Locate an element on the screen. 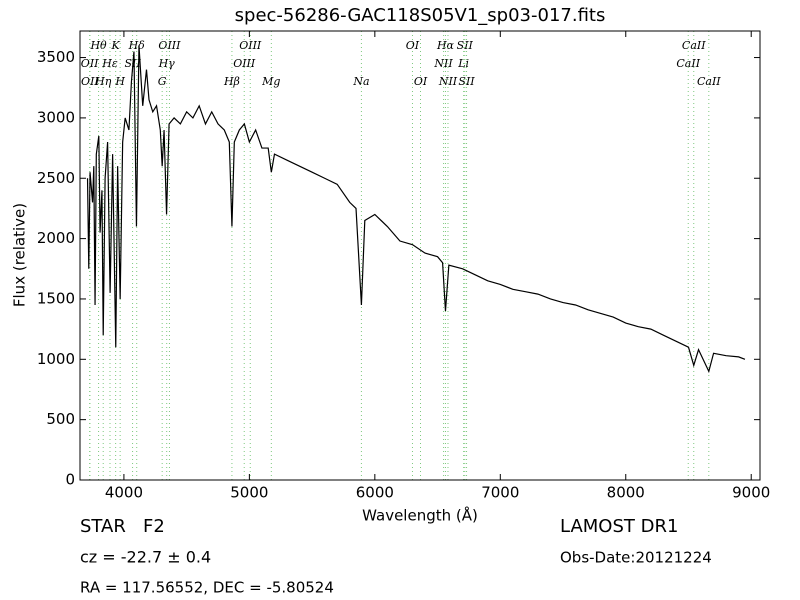 This screenshot has height=600, width=800. chart-title: spec-56286-GAC118S05V1_sp03-017.fits is located at coordinates (420, 15).